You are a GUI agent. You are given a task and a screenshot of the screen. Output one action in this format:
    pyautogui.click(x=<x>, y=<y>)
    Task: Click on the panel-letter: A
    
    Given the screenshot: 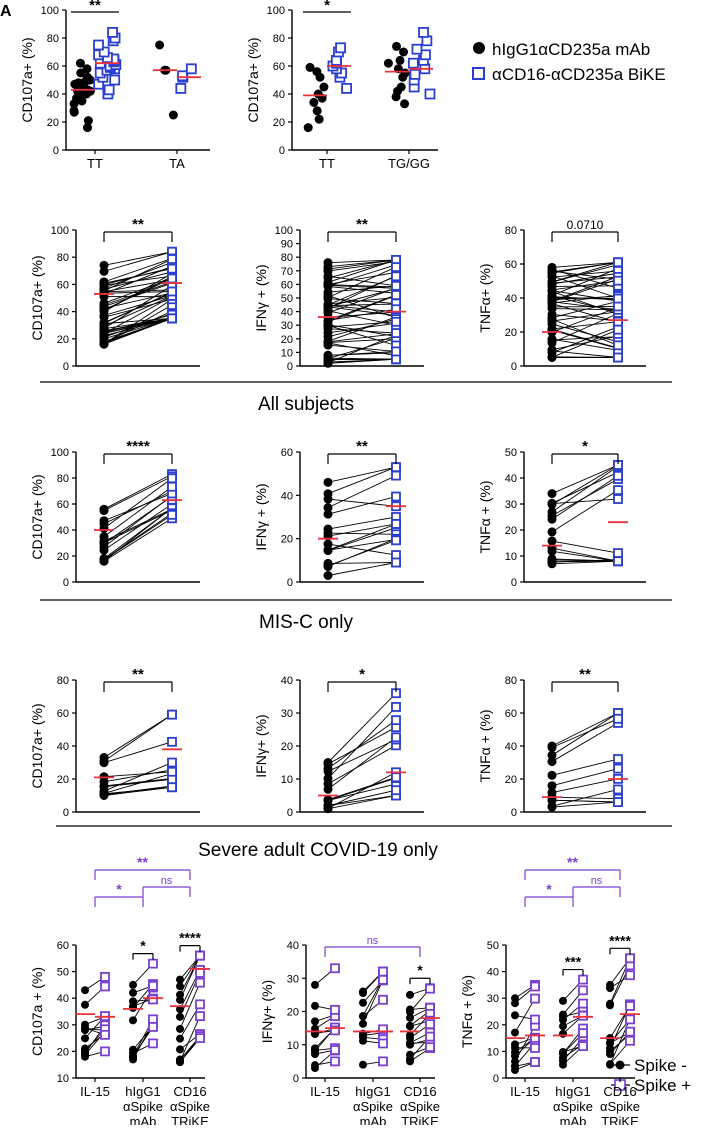 What is the action you would take?
    pyautogui.click(x=6, y=11)
    